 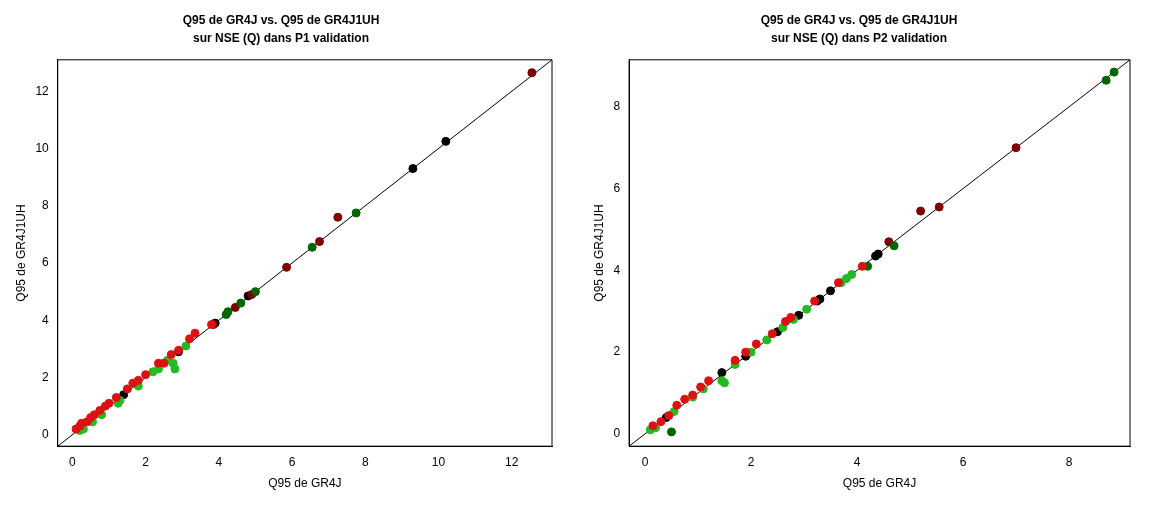 I want to click on chart-subtitle: sur NSE (Q) dans P2 validation, so click(x=859, y=37).